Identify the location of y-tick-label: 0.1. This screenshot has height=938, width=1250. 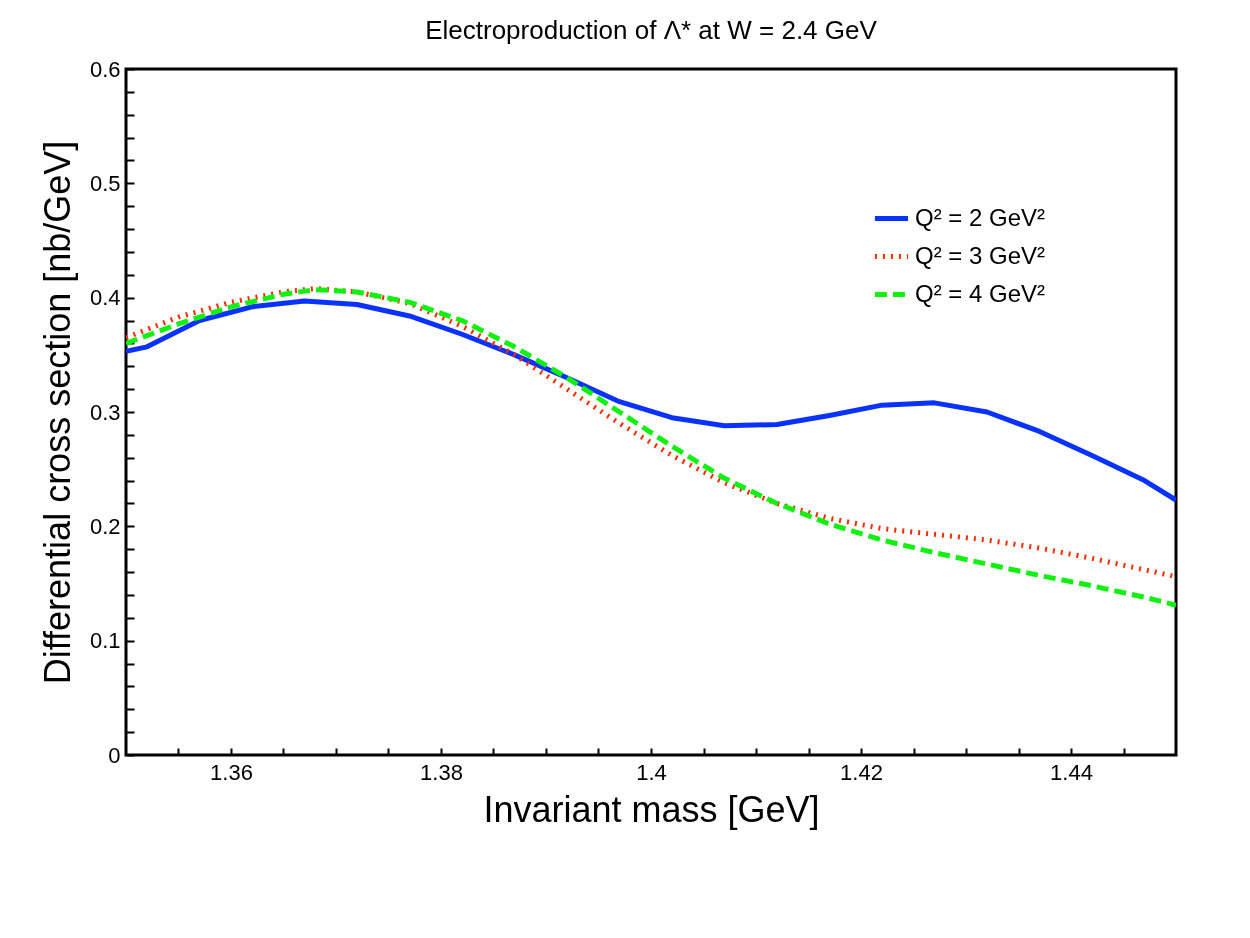
(105, 641).